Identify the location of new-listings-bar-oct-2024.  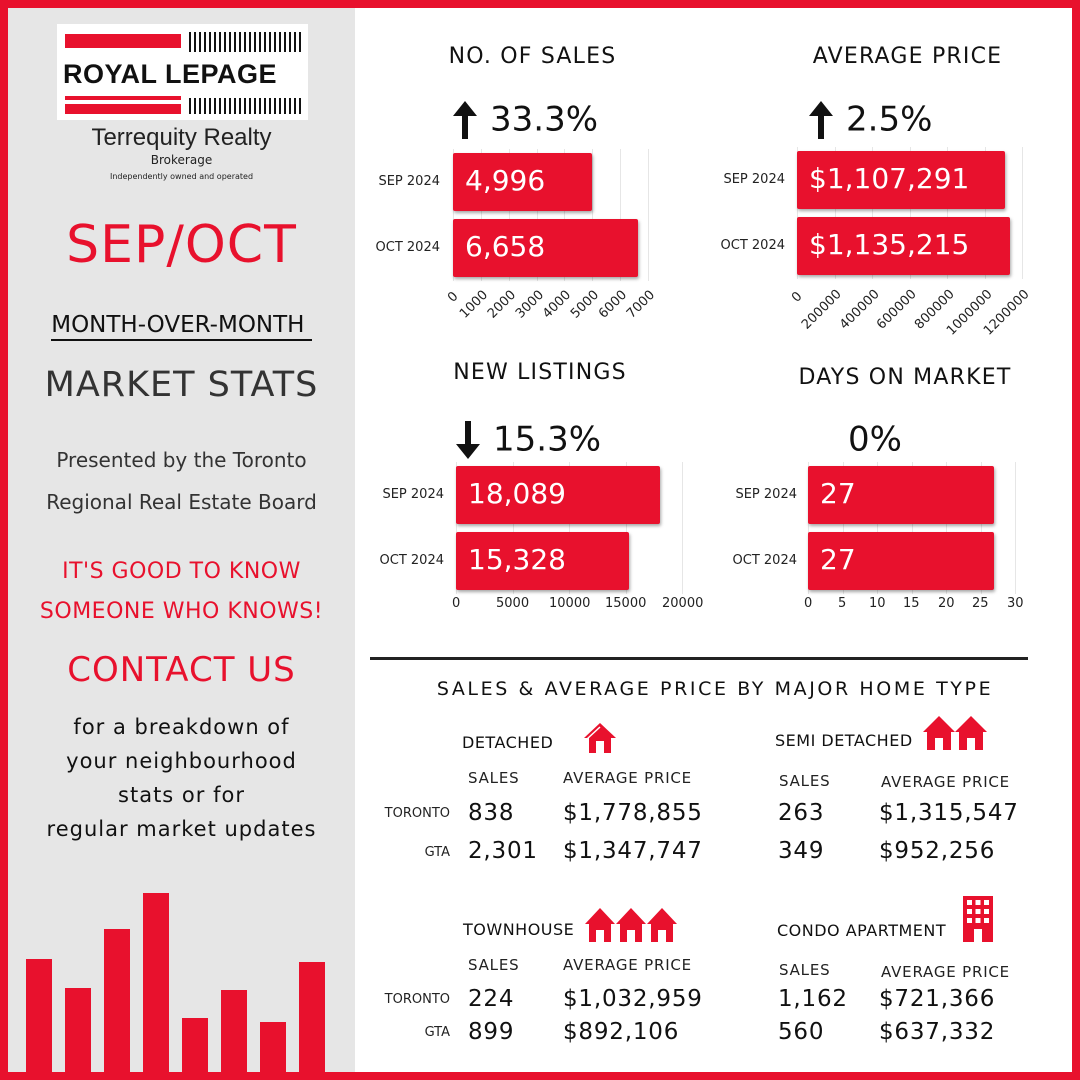
(542, 561).